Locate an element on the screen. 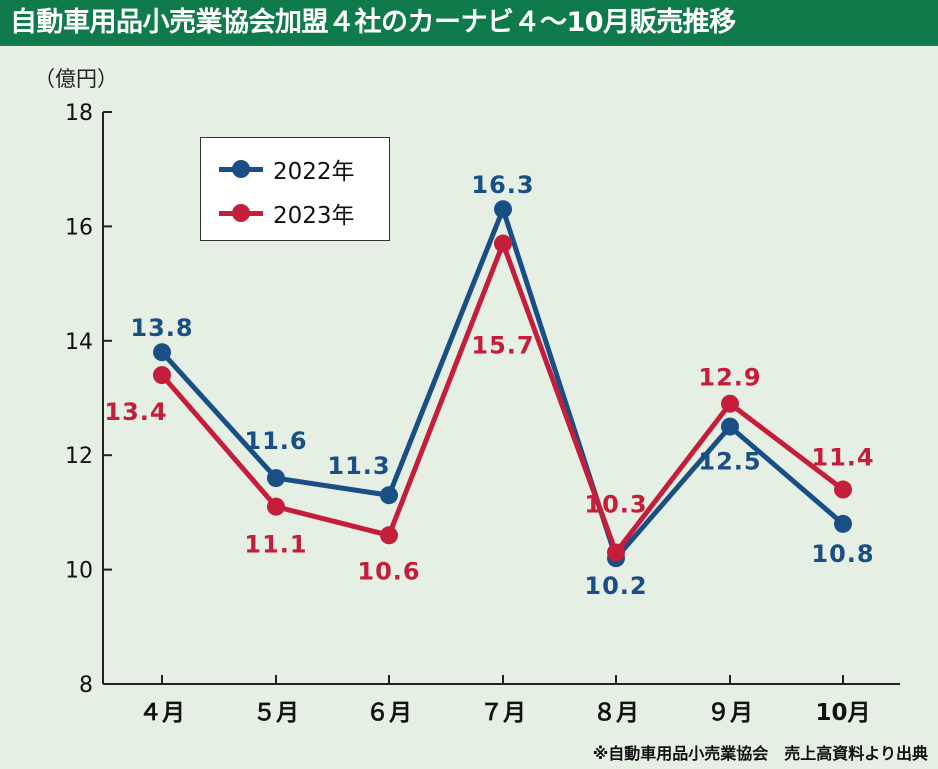 This screenshot has width=938, height=769. data-label: 16.3 is located at coordinates (502, 185).